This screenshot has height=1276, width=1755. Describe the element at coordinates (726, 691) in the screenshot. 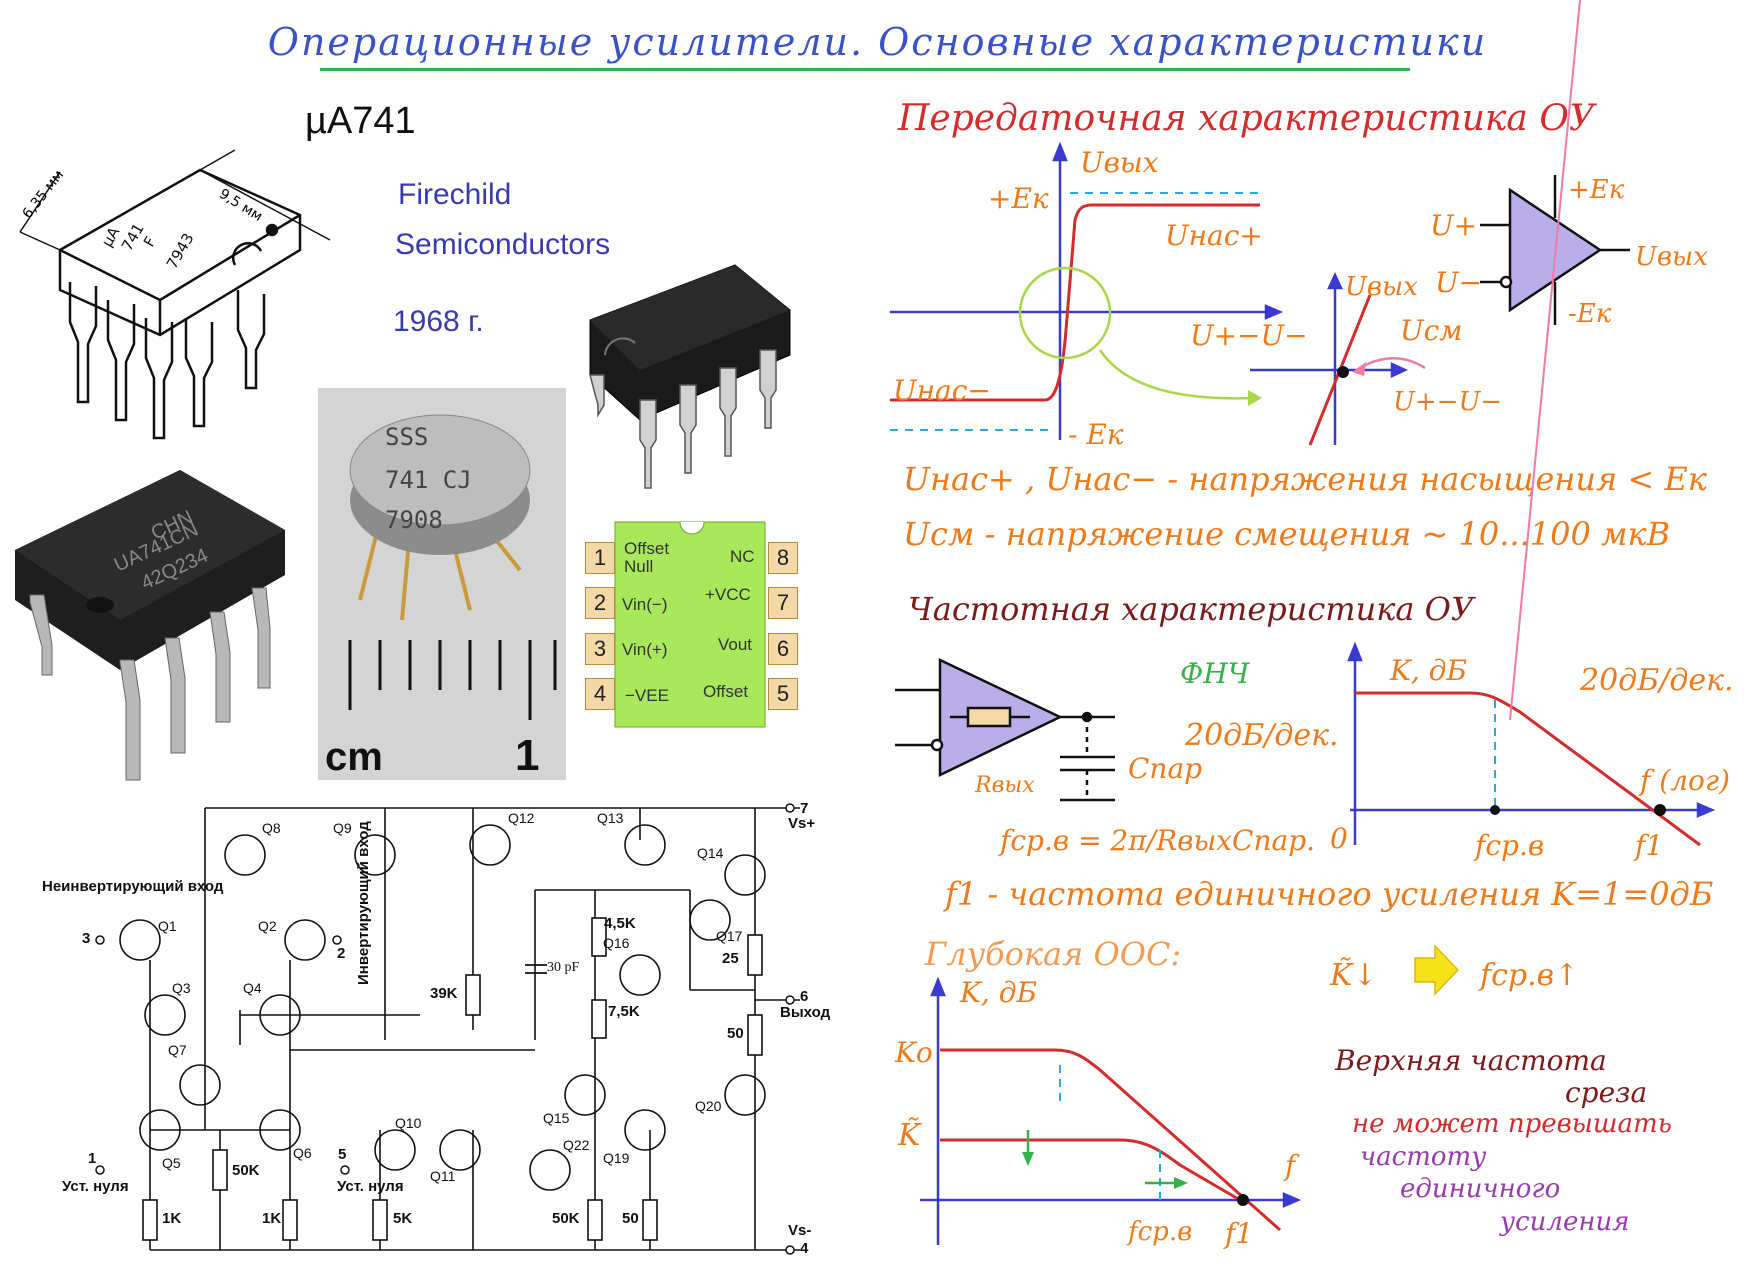

I see `pin-label-offset: Offset` at that location.